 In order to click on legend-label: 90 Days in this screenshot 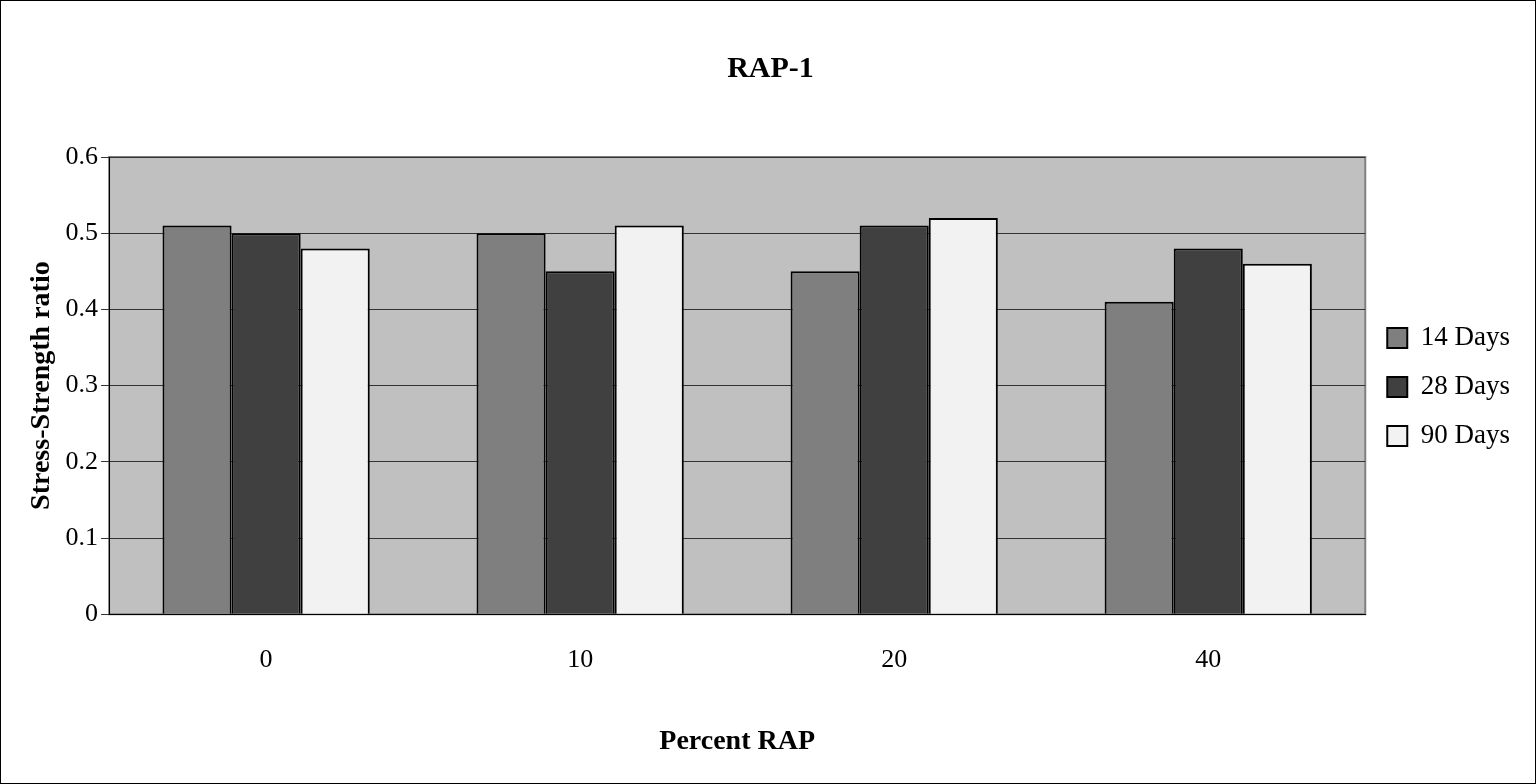, I will do `click(1465, 434)`.